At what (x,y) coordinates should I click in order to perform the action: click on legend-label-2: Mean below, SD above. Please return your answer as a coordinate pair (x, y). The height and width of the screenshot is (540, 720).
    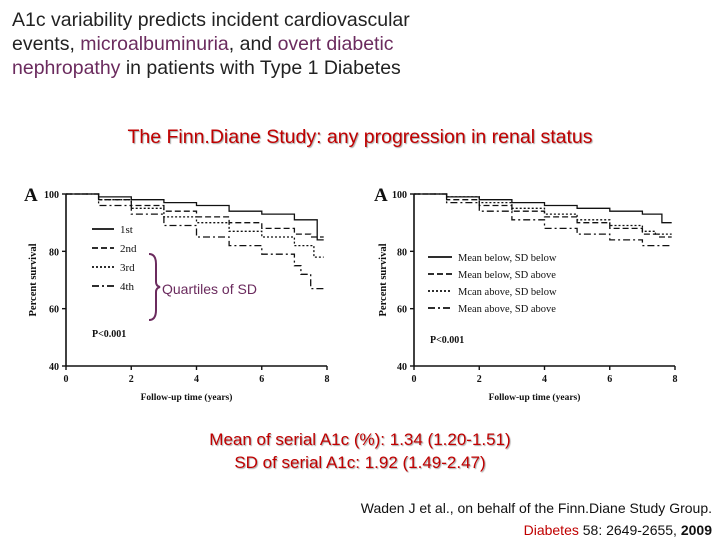
    Looking at the image, I should click on (507, 275).